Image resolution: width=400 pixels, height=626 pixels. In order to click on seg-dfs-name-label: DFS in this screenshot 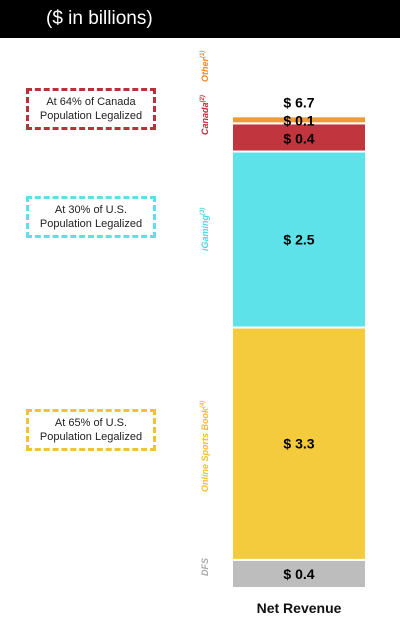, I will do `click(205, 567)`.